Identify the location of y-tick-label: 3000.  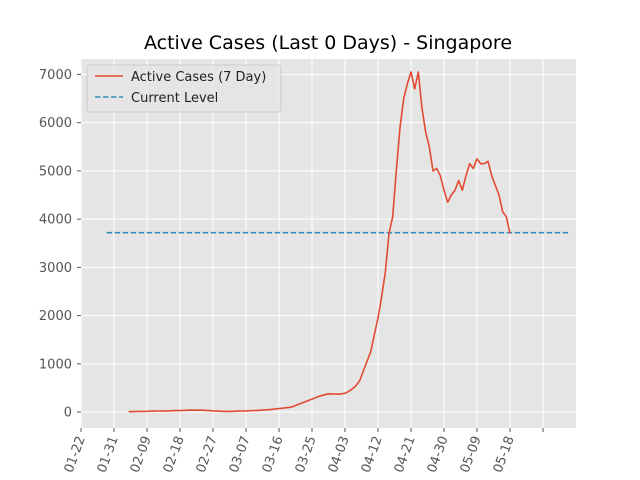
(55, 268).